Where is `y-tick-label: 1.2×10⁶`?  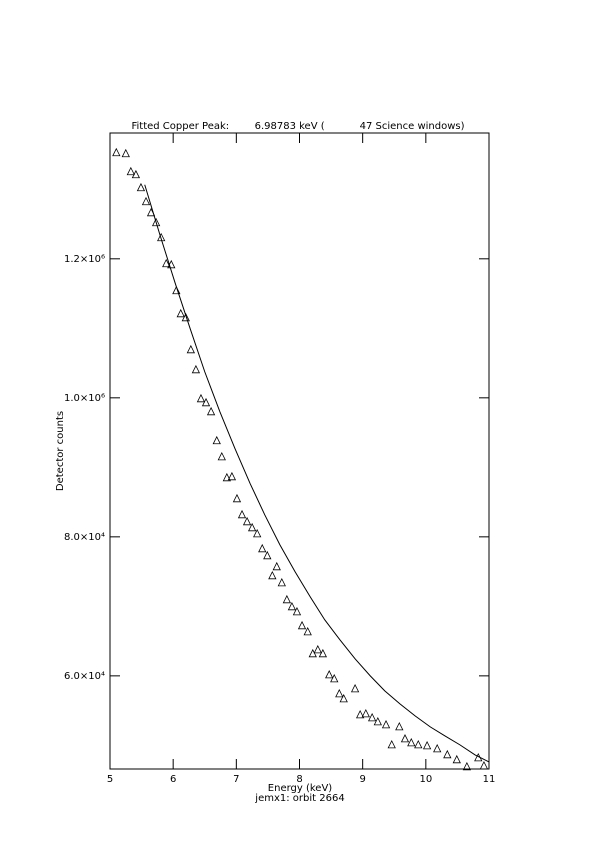
y-tick-label: 1.2×10⁶ is located at coordinates (84, 259).